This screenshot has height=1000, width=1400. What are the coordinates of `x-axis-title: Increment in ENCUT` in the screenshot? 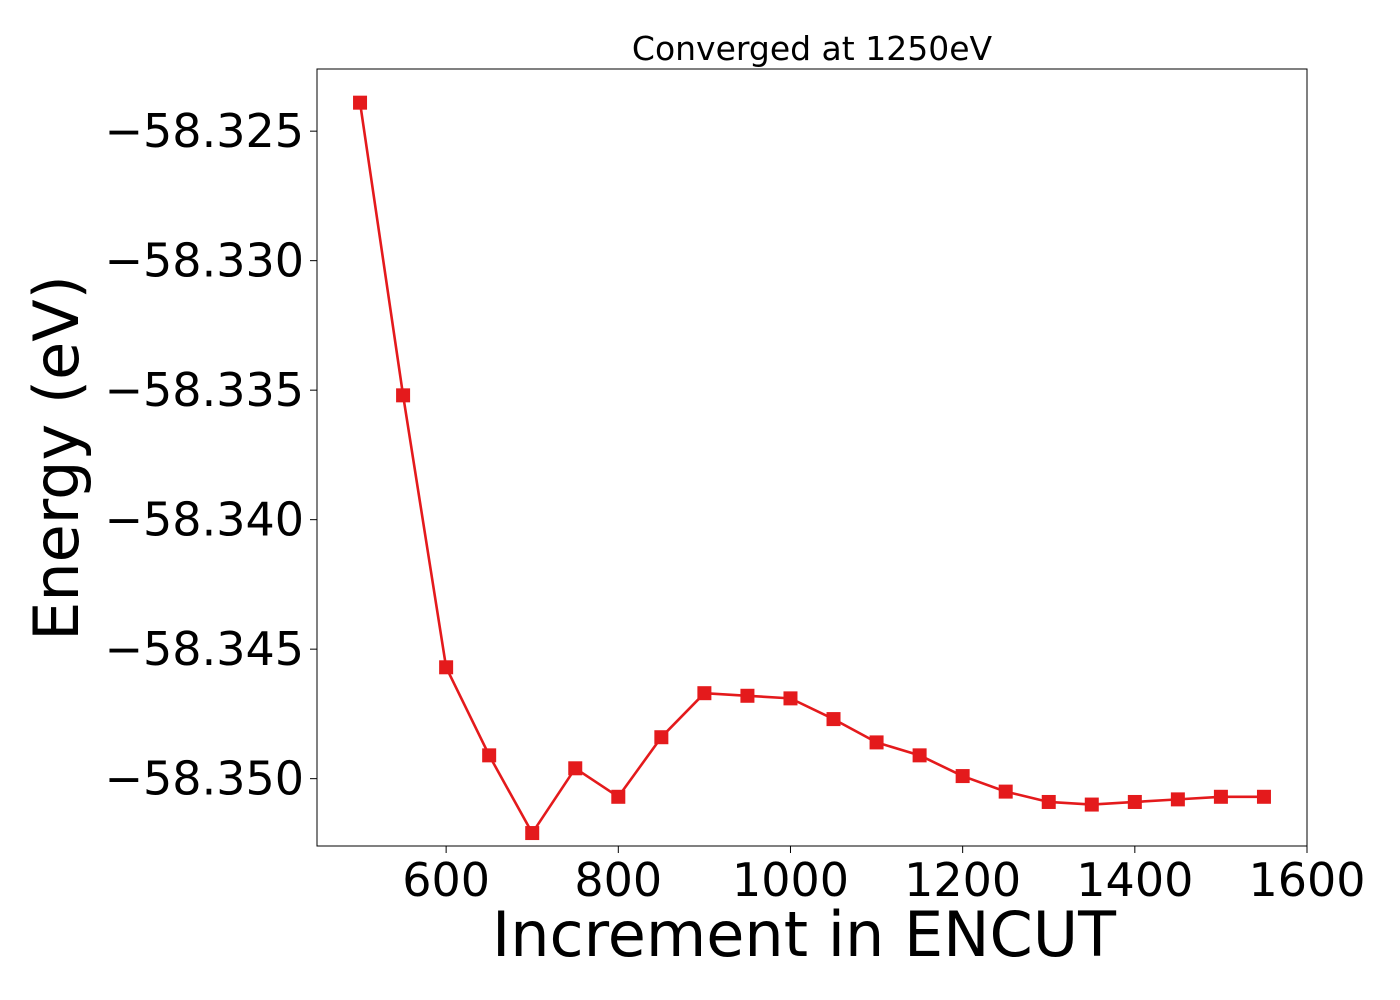 It's located at (804, 934).